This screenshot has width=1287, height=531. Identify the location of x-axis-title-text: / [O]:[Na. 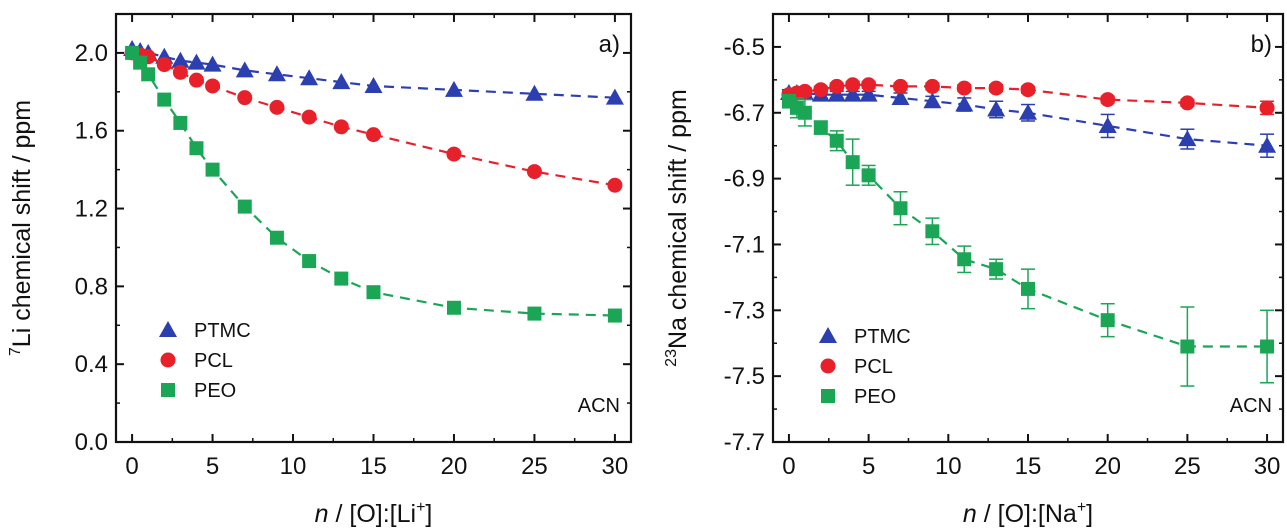
(1027, 514).